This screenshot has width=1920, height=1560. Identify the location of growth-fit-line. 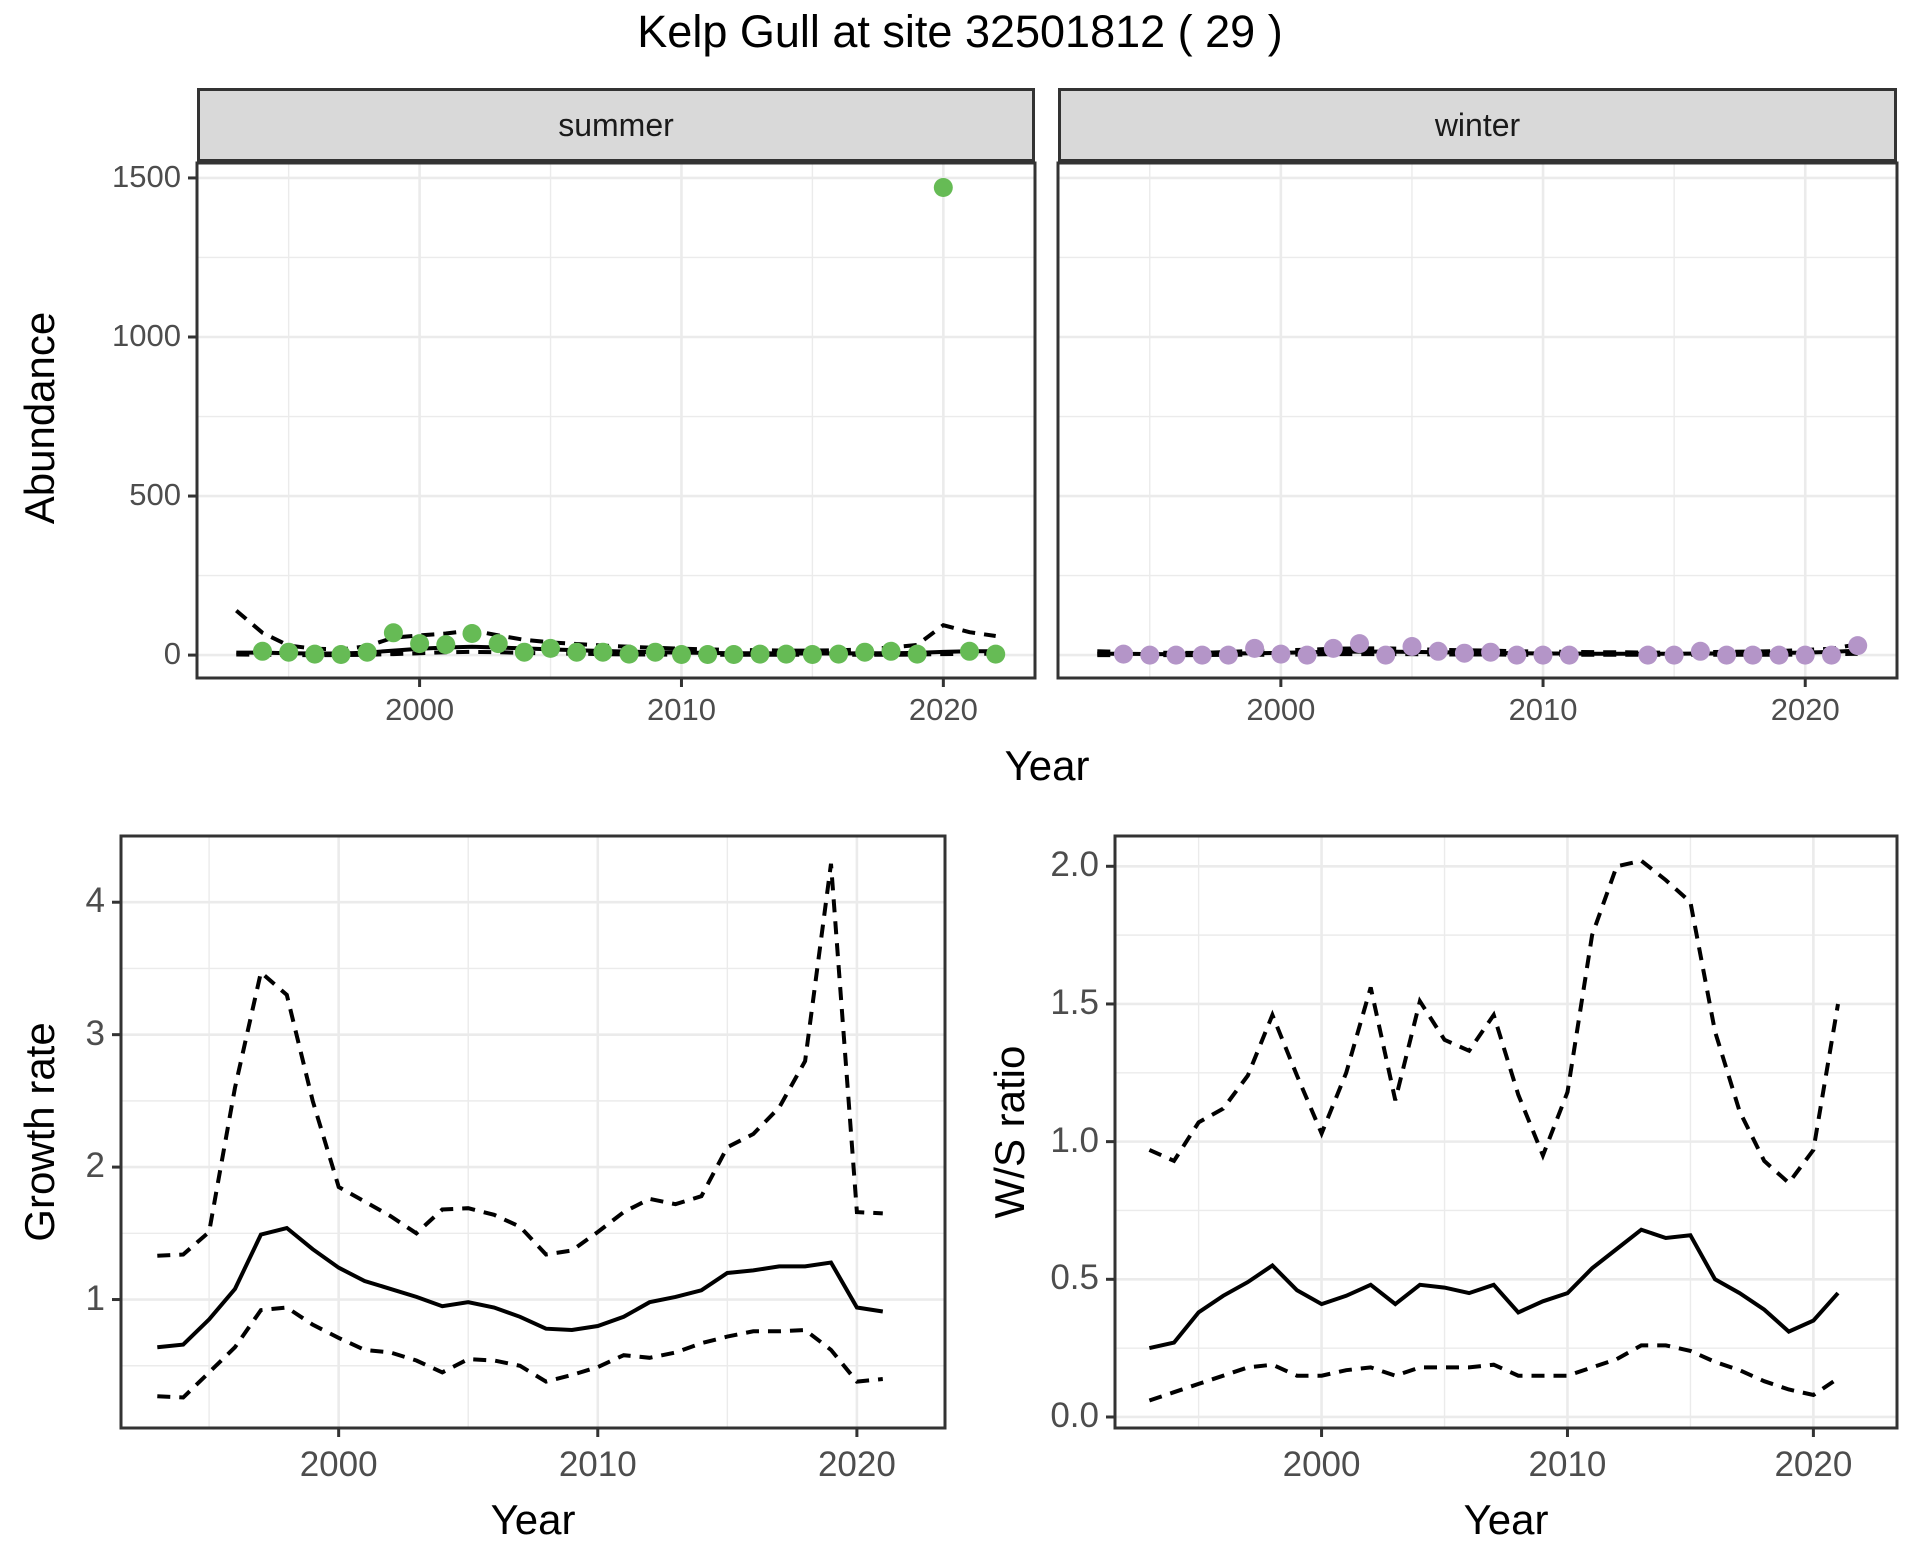
(520, 1287).